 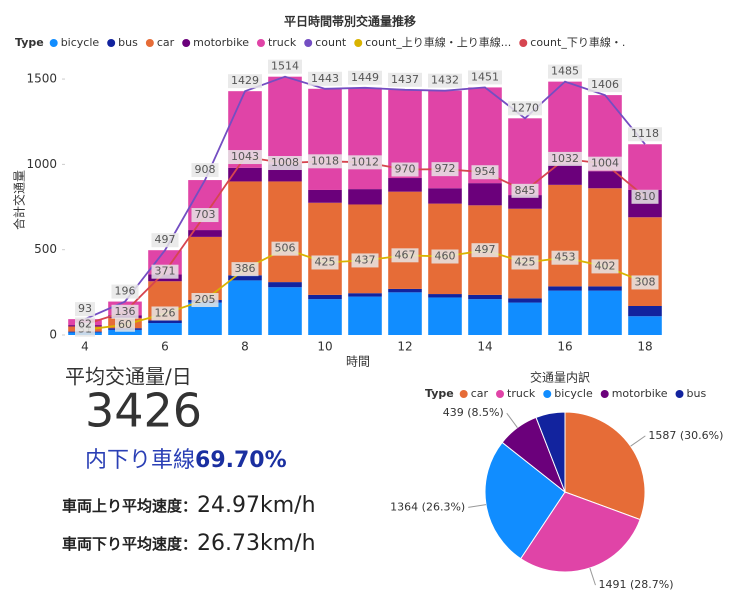 What do you see at coordinates (365, 77) in the screenshot?
I see `data-label: 1449` at bounding box center [365, 77].